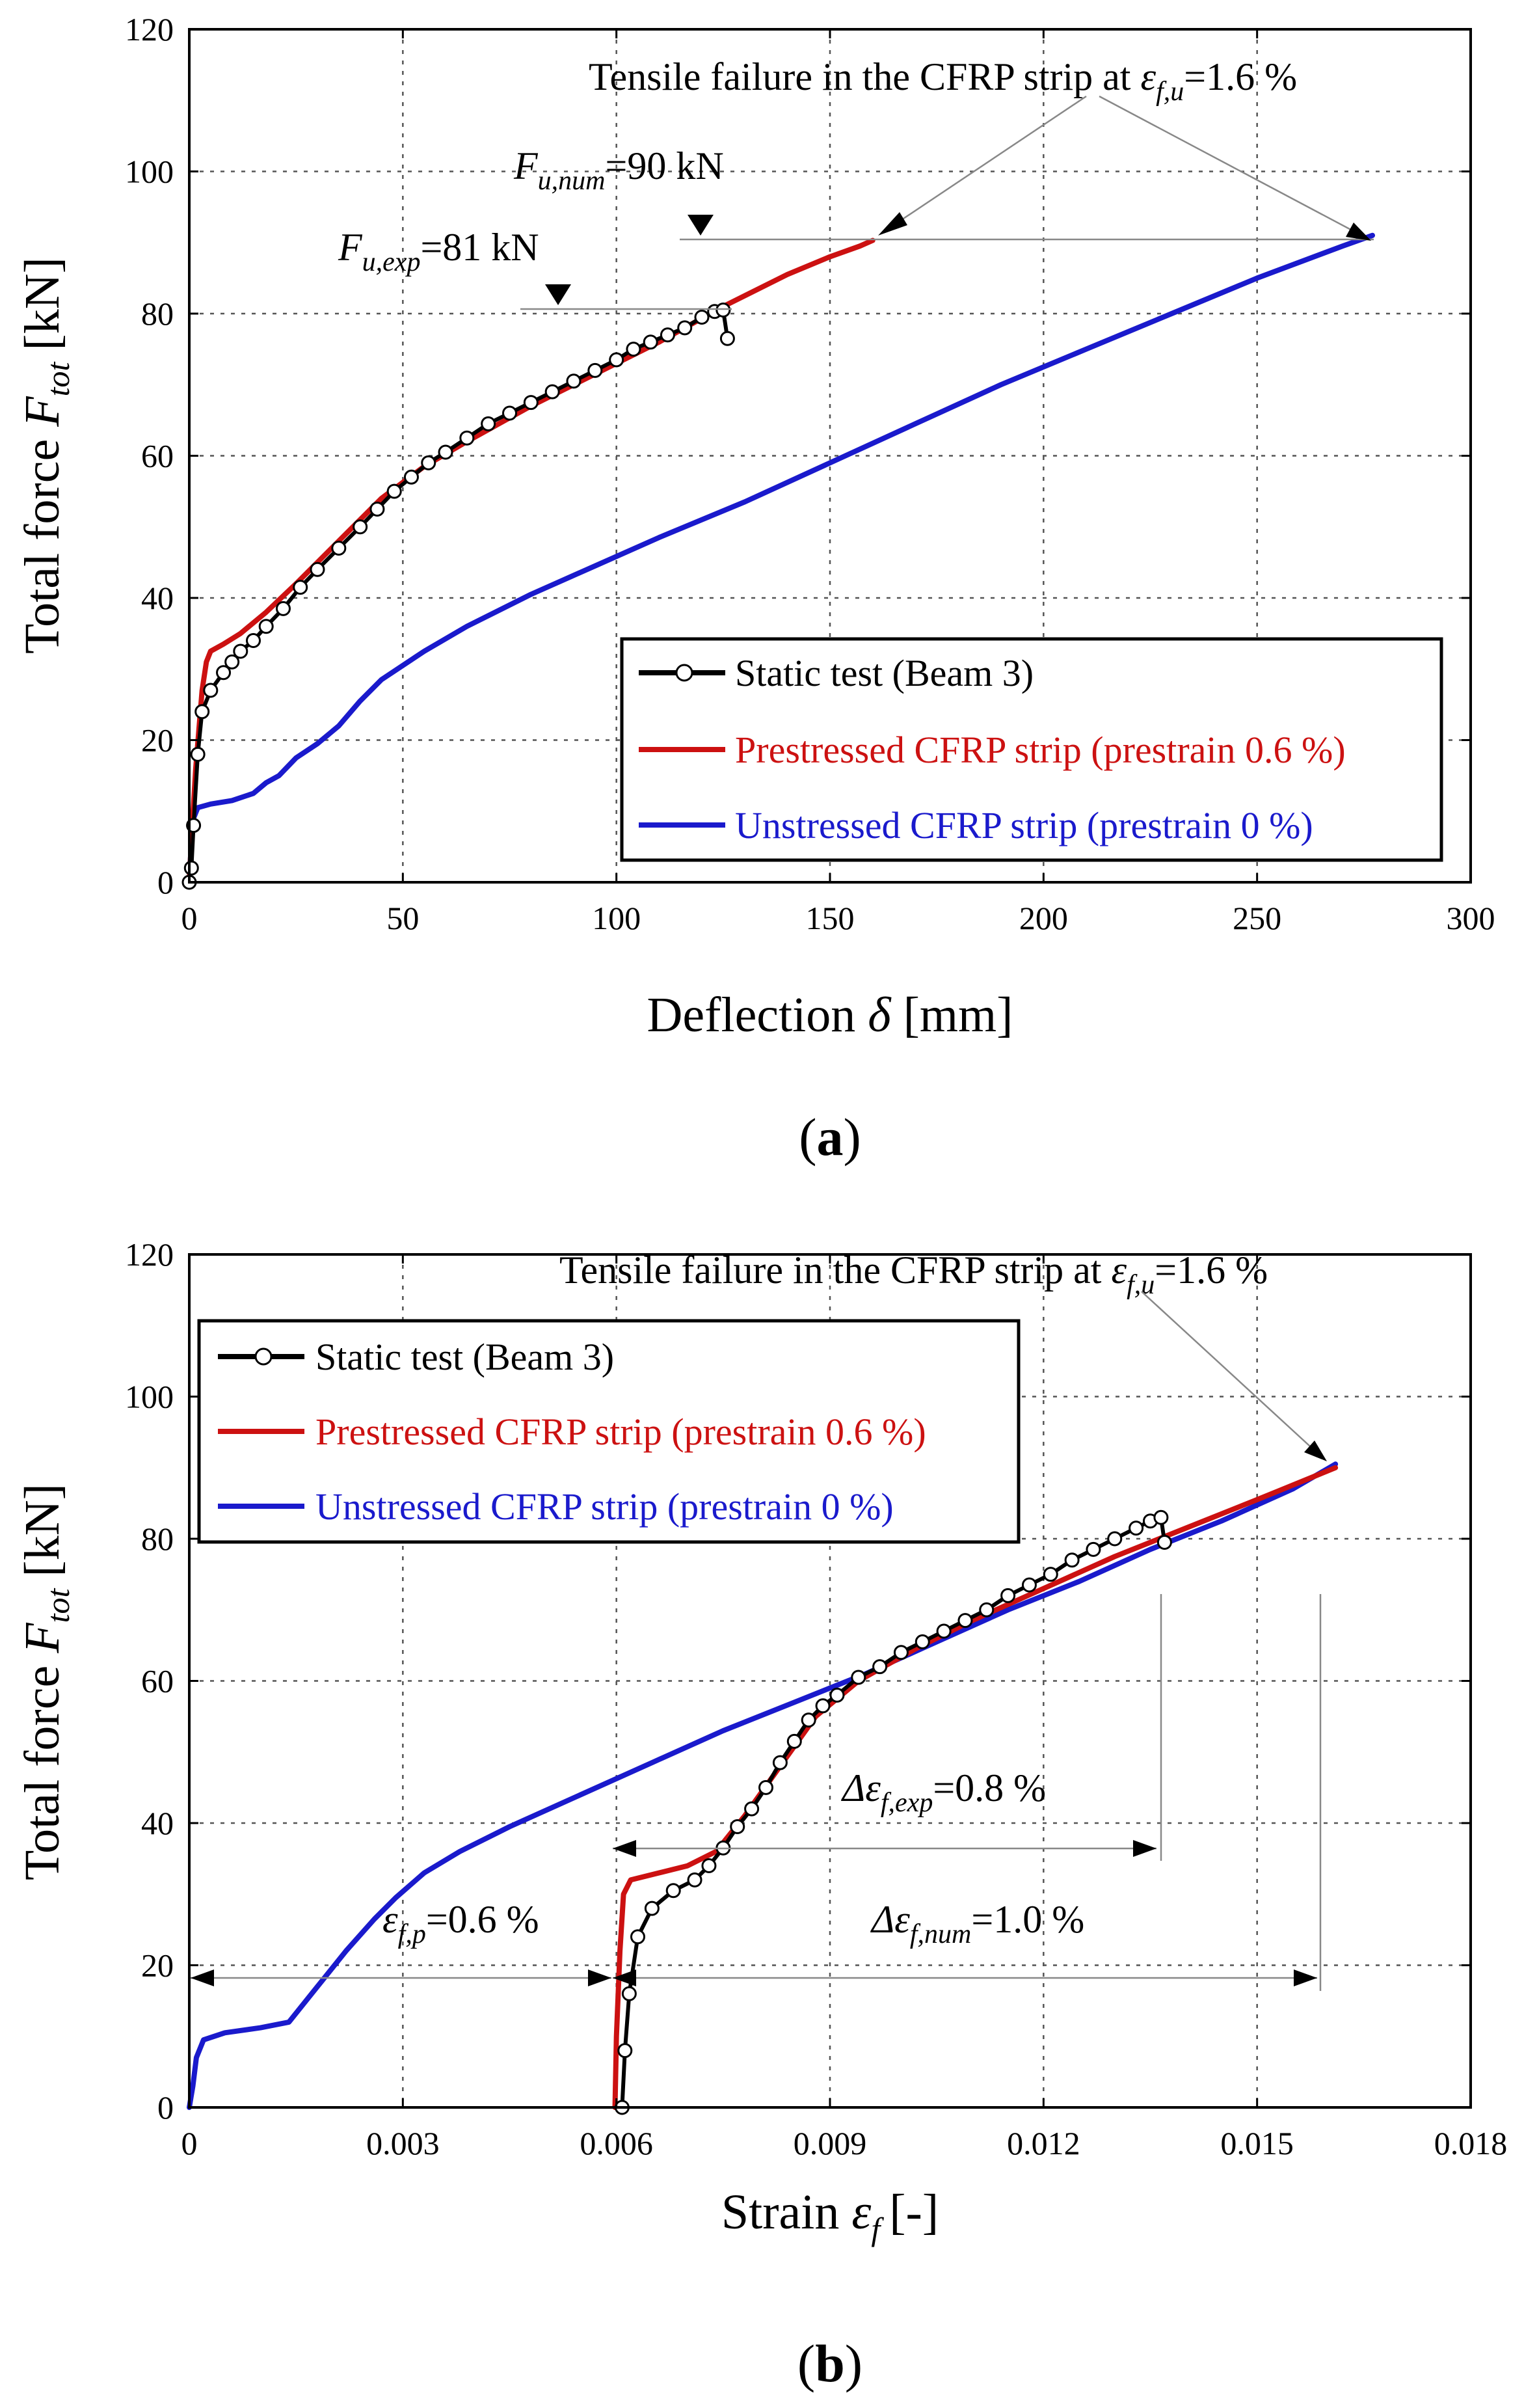 This screenshot has height=2408, width=1524. Describe the element at coordinates (202, 1977) in the screenshot. I see `chart-b-prestrain-arrow-left` at that location.